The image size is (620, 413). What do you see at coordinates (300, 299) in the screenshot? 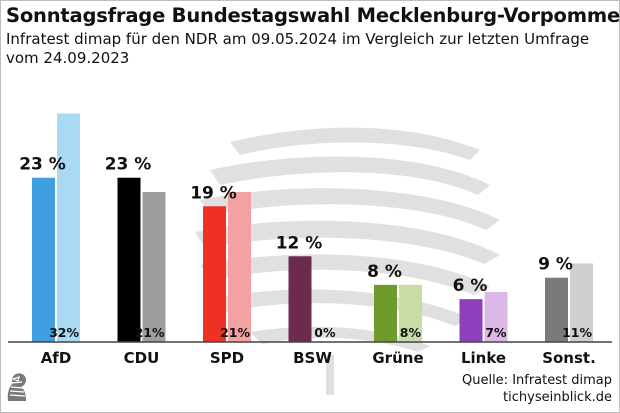
I see `bar-current-bsw` at bounding box center [300, 299].